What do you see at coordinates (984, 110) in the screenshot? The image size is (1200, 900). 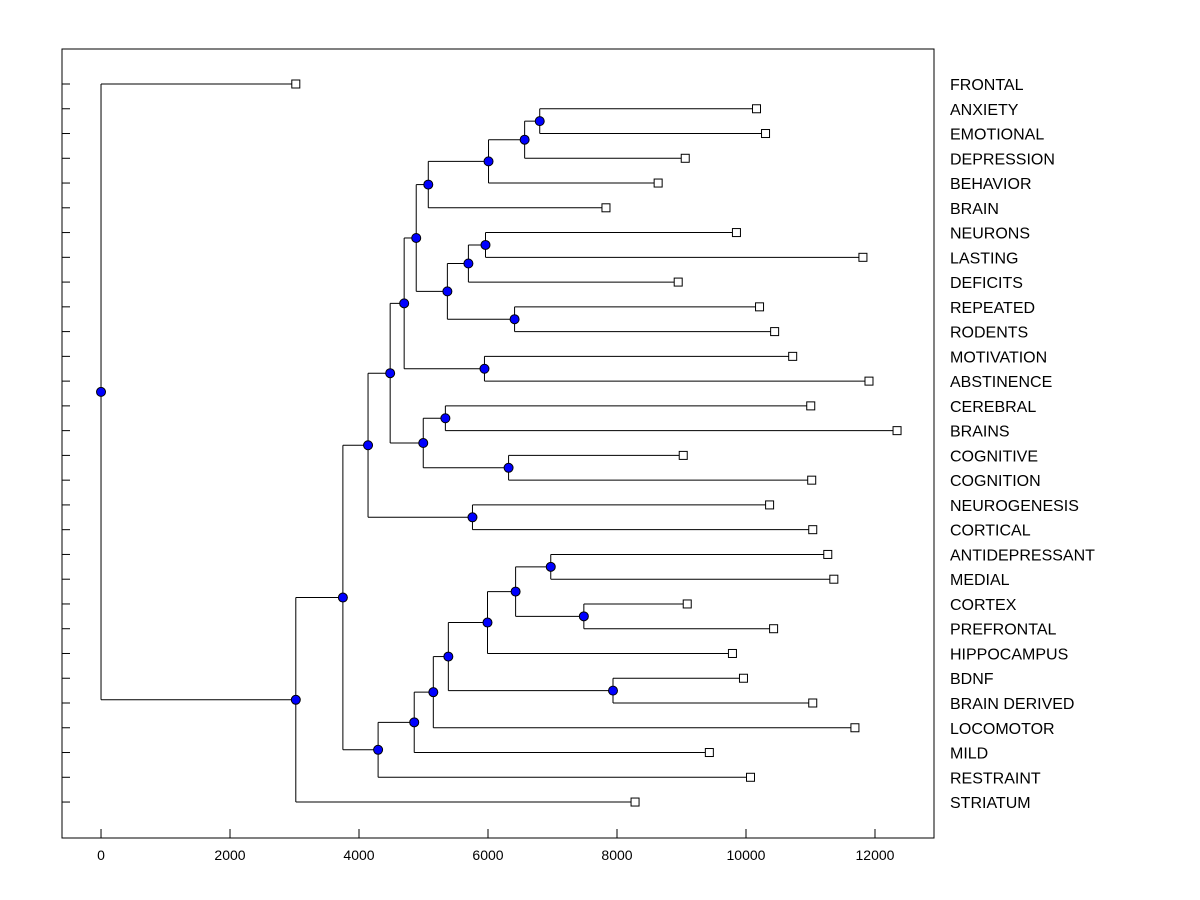 I see `leaf-label: ANXIETY` at bounding box center [984, 110].